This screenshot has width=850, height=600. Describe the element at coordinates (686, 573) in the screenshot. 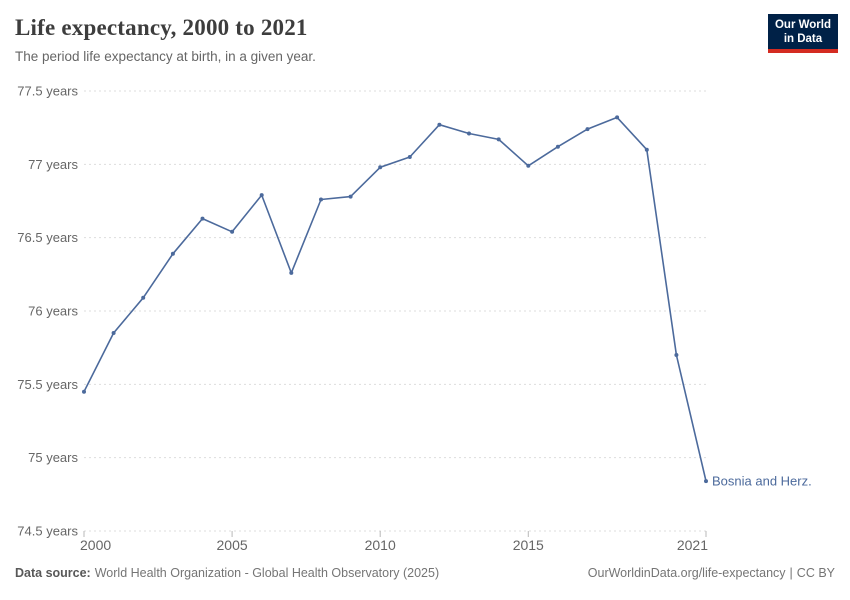

I see `owid-link: OurWorldinData.org/life-expectancy` at that location.